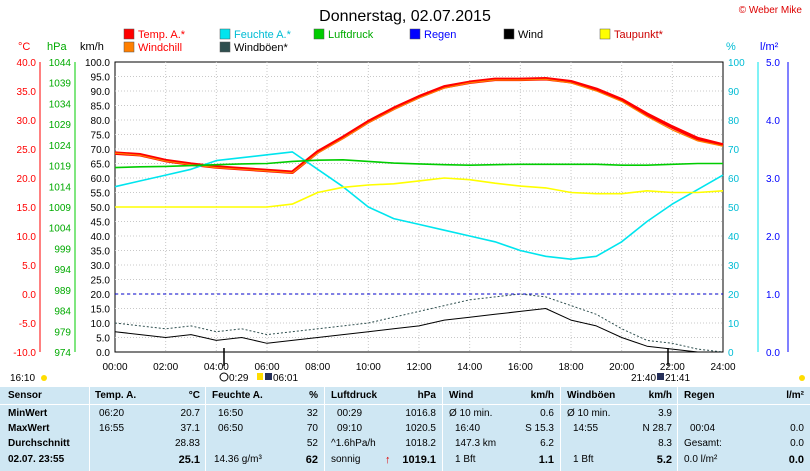 The image size is (810, 471). What do you see at coordinates (420, 413) in the screenshot?
I see `pressure-value: 1016.8` at bounding box center [420, 413].